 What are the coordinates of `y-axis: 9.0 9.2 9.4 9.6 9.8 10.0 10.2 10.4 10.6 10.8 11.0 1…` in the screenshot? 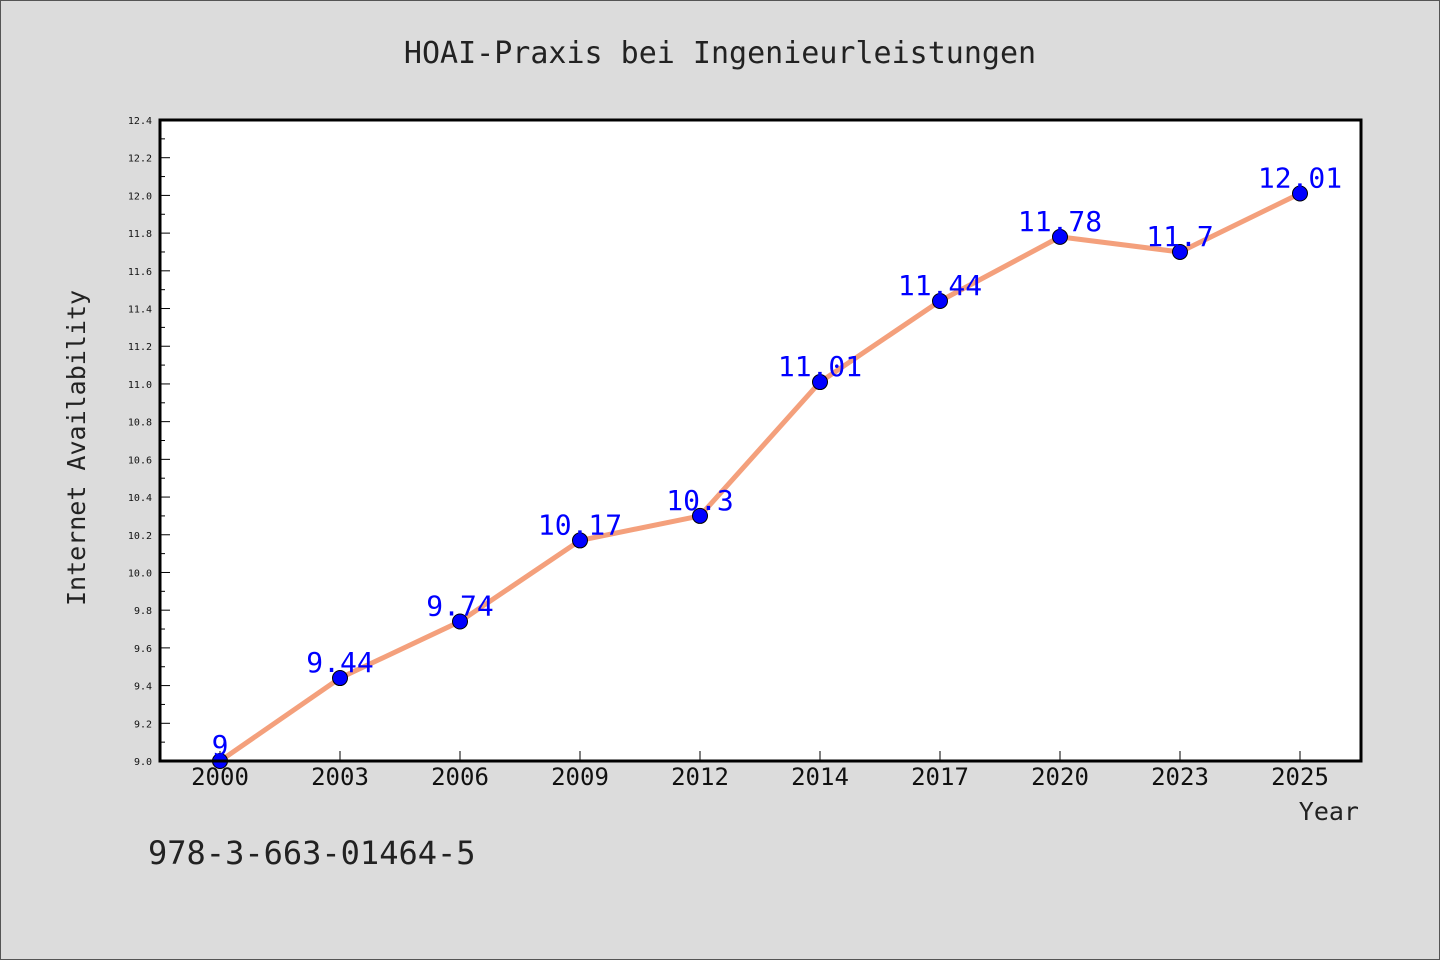 It's located at (149, 442).